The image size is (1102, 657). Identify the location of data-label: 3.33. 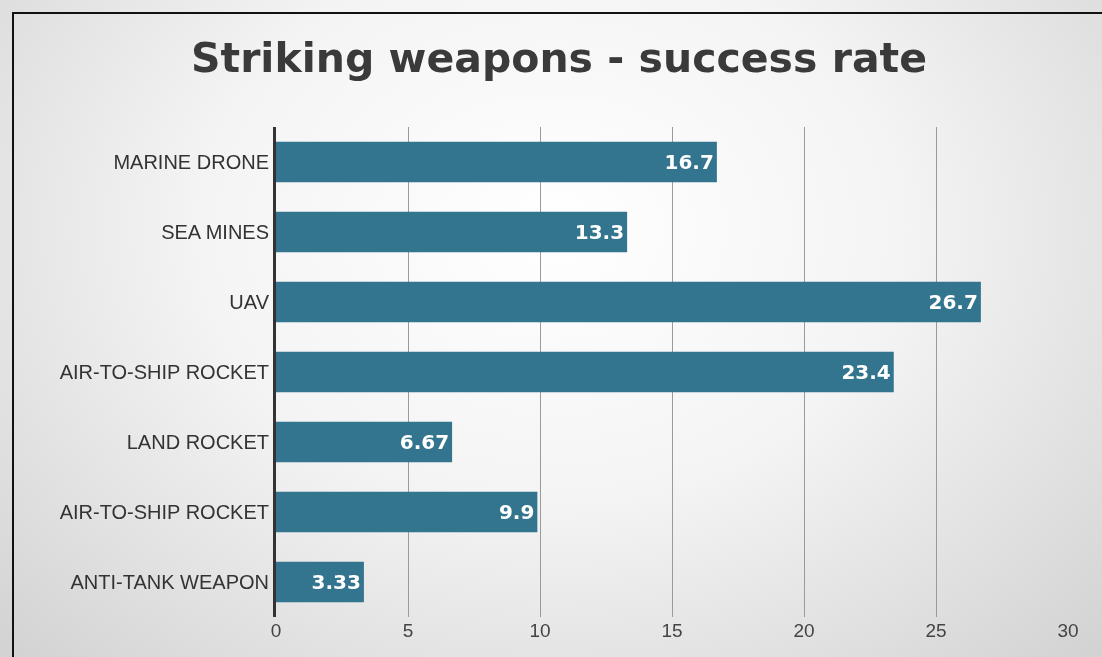
(336, 582).